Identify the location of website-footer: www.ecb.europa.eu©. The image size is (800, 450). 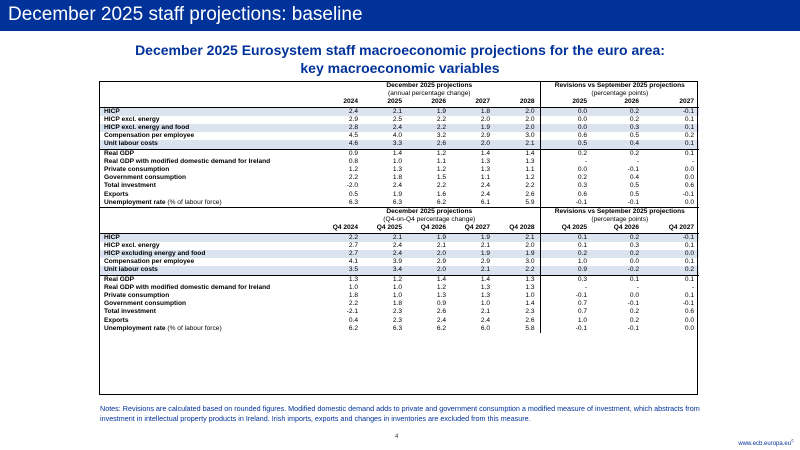
(766, 442).